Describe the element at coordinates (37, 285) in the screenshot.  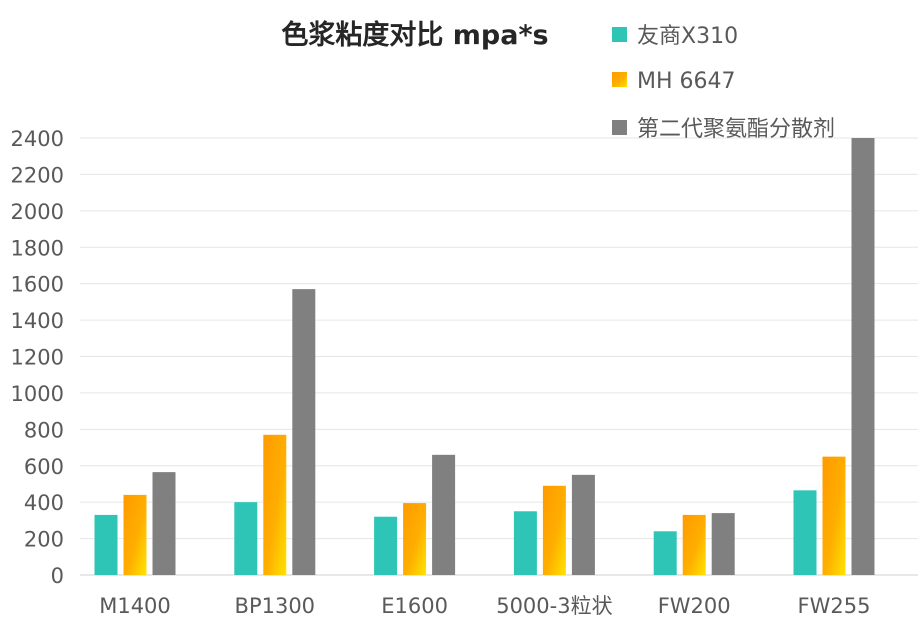
I see `y-tick-label: 1600` at that location.